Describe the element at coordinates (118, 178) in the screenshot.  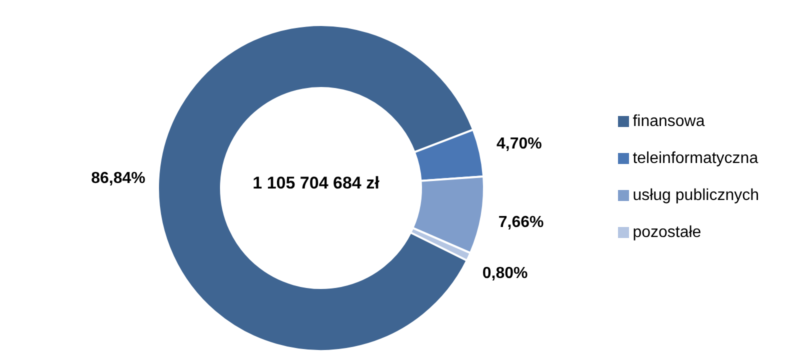
I see `data-label: 86,84%` at that location.